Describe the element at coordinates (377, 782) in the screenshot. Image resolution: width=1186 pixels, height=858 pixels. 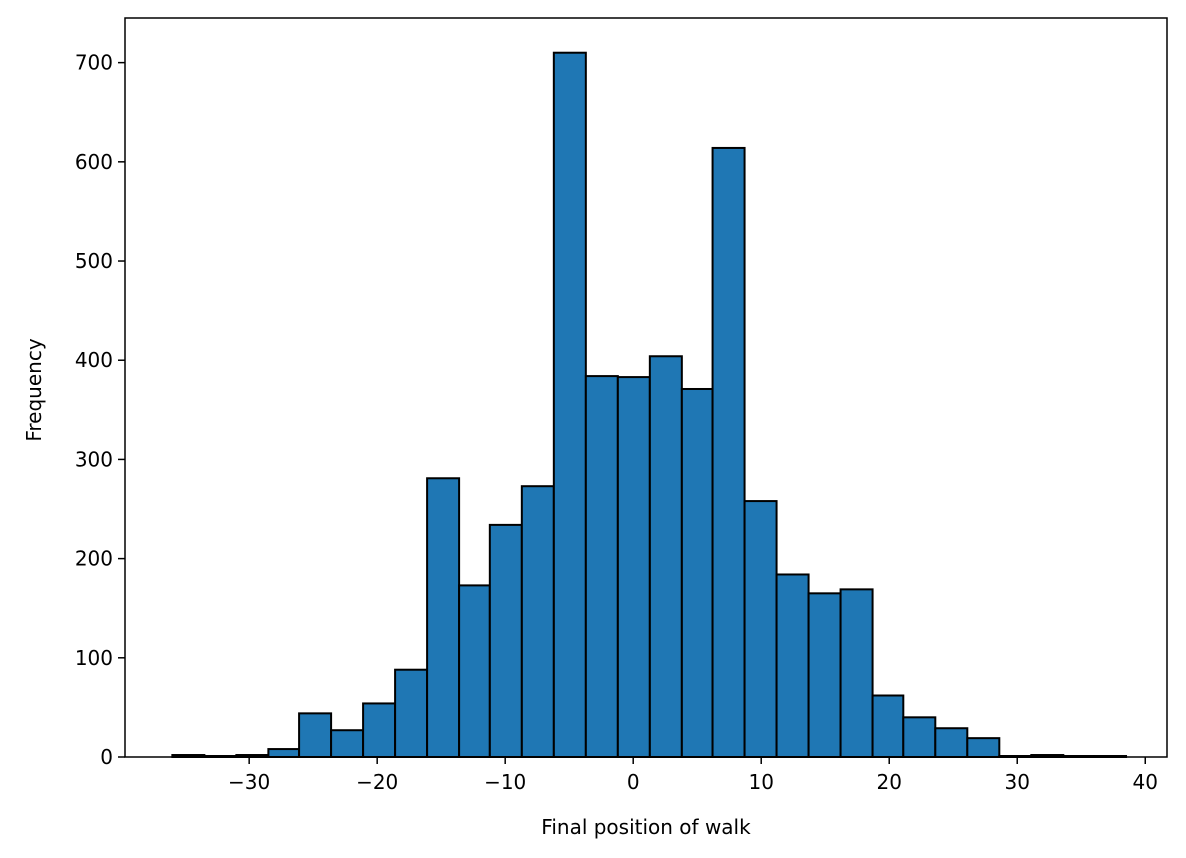
I see `x-tick-label: −20` at that location.